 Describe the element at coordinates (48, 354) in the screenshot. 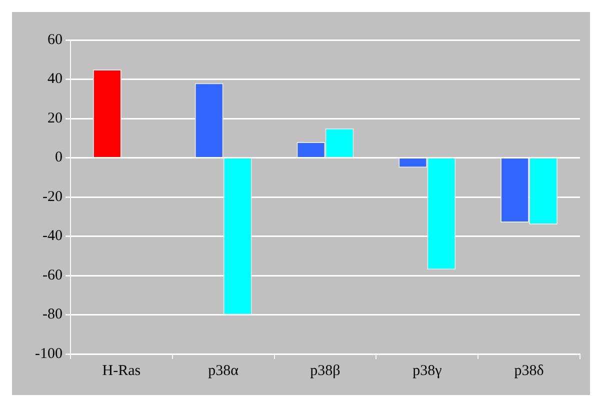

I see `y-tick-label: -100` at that location.